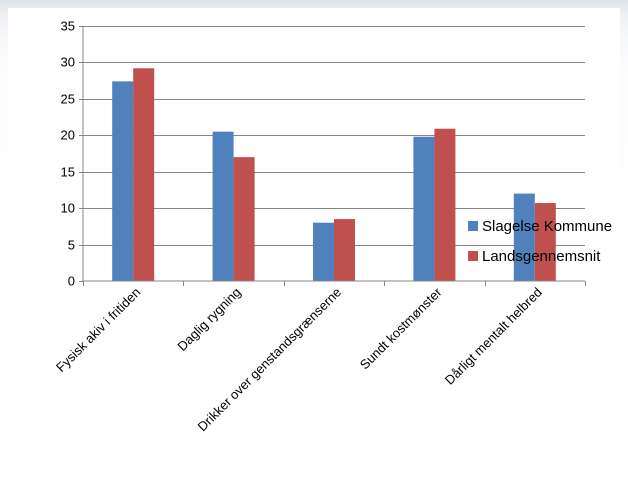 This screenshot has width=628, height=493. I want to click on y-tick-label: 5, so click(71, 245).